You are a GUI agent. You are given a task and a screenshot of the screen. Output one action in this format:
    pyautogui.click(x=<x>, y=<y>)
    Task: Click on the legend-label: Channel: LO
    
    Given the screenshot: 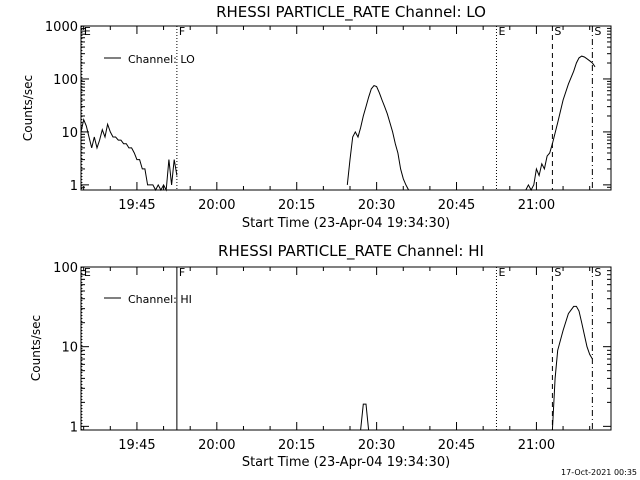 What is the action you would take?
    pyautogui.click(x=161, y=59)
    